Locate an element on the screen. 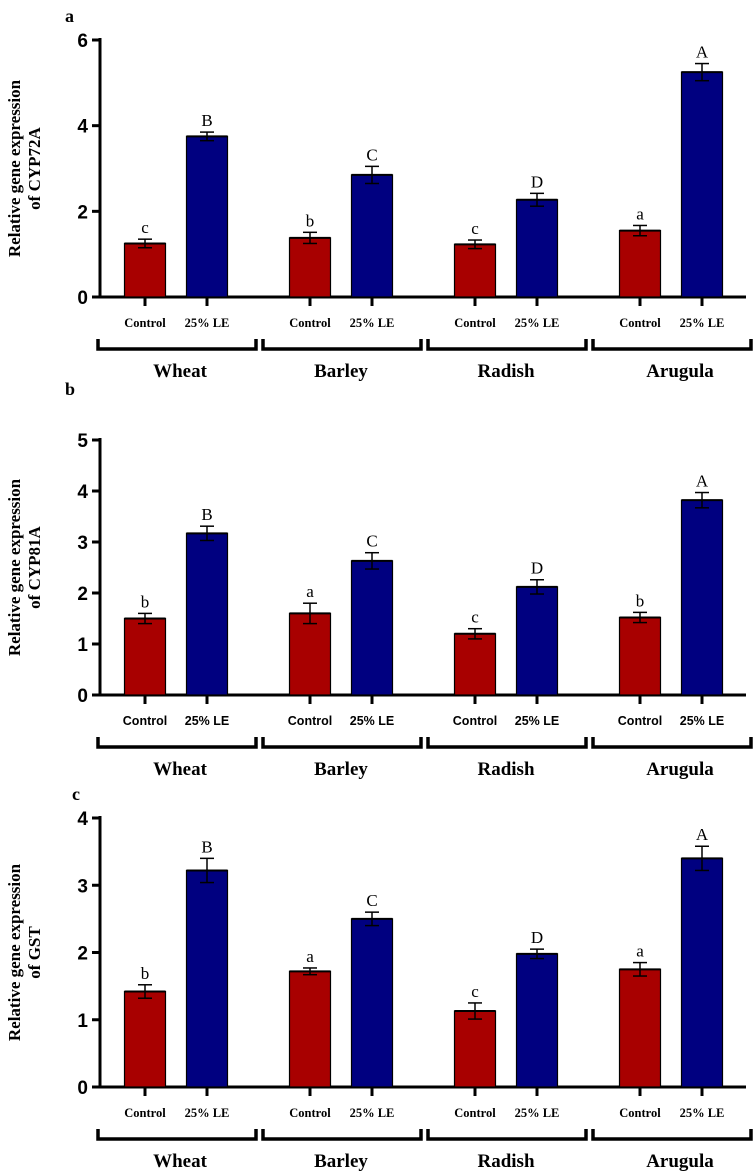 This screenshot has width=753, height=1172. y-axis-label-line1: Relative gene expression is located at coordinates (14, 168).